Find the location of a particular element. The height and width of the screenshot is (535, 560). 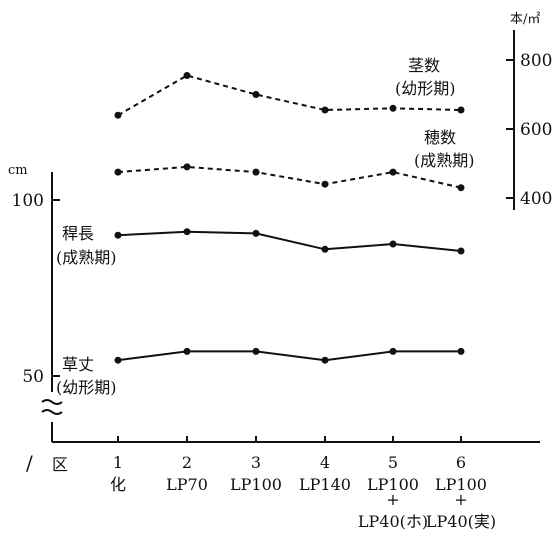

category-label-1-line-0: 1 is located at coordinates (118, 462).